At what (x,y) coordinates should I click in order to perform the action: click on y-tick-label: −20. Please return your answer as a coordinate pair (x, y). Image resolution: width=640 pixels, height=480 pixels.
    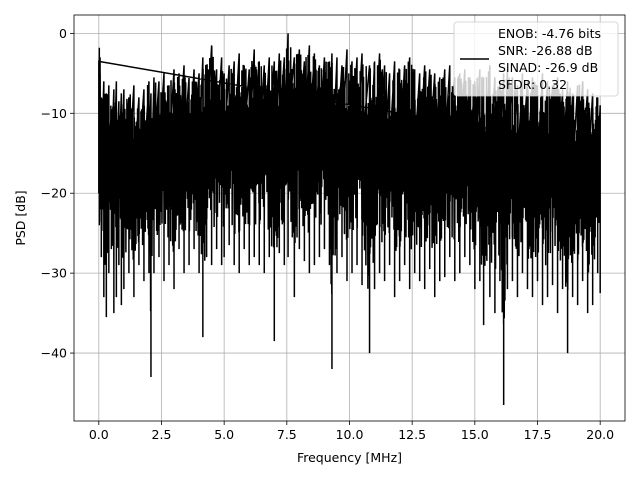
    Looking at the image, I should click on (54, 193).